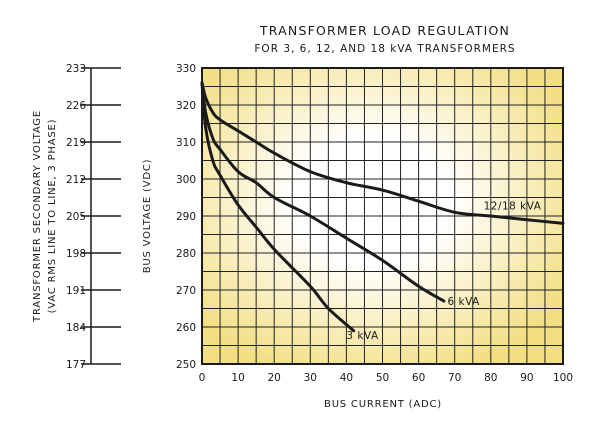 Image resolution: width=595 pixels, height=425 pixels. What do you see at coordinates (76, 291) in the screenshot?
I see `secondary-tick-label: 191` at bounding box center [76, 291].